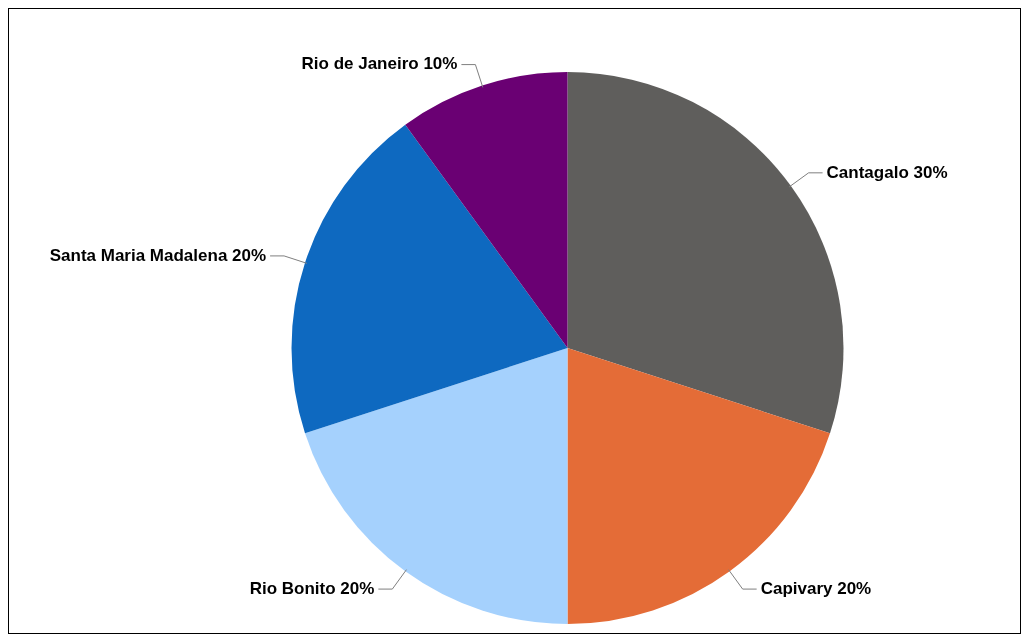 The height and width of the screenshot is (642, 1029). I want to click on slice-label: Rio de Janeiro 10%, so click(379, 64).